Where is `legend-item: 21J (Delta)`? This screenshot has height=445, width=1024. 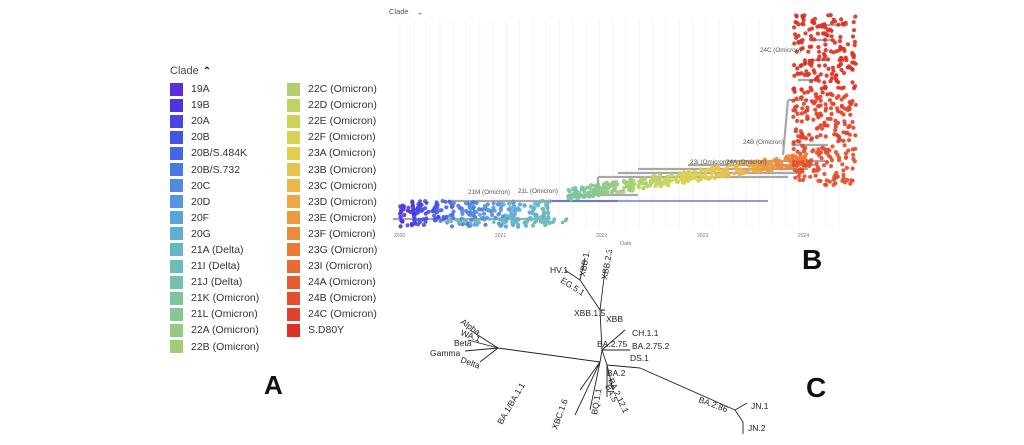
legend-item: 21J (Delta) is located at coordinates (214, 282).